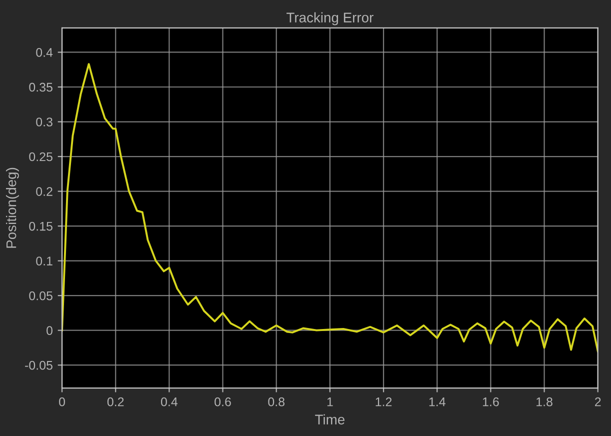  What do you see at coordinates (169, 401) in the screenshot?
I see `x-tick-label: 0.4` at bounding box center [169, 401].